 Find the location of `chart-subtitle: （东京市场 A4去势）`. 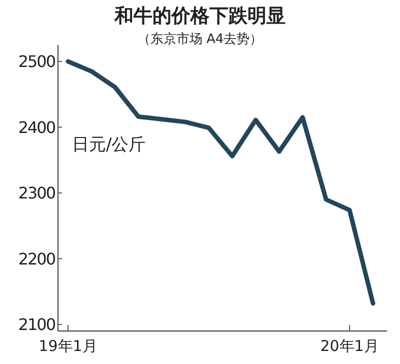

chart-subtitle: （东京市场 A4去势） is located at coordinates (200, 39).